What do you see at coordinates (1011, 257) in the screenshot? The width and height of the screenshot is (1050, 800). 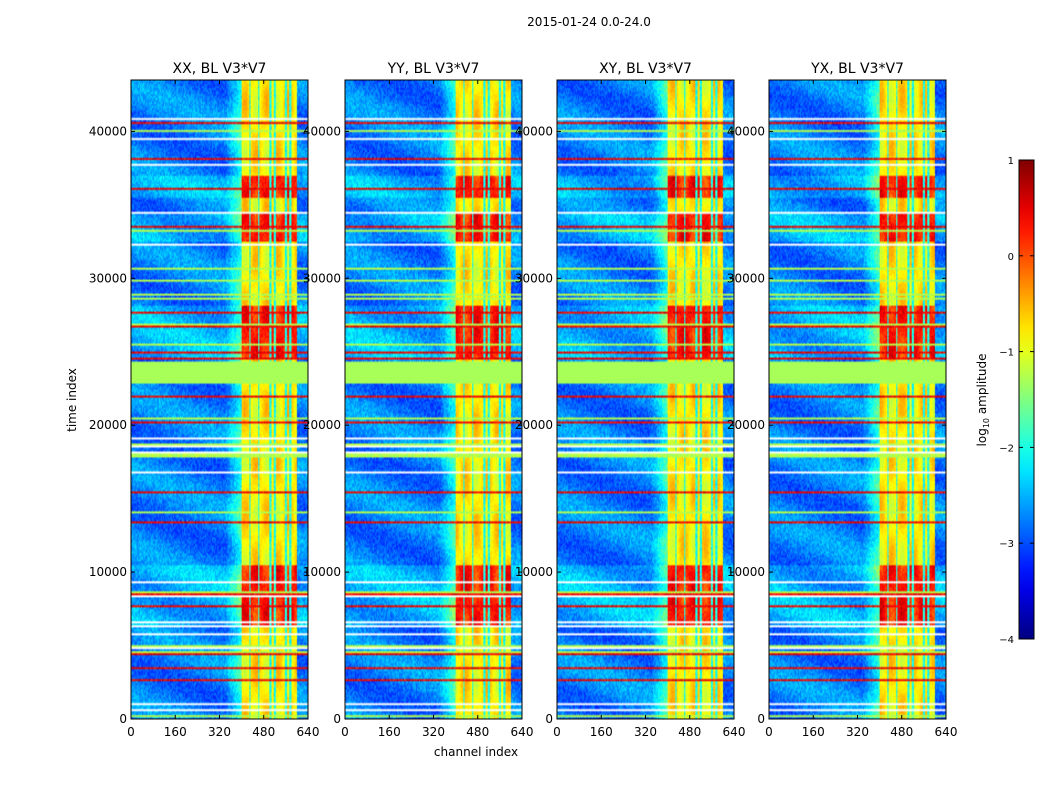 I see `colorbar-tick-label: 0` at bounding box center [1011, 257].